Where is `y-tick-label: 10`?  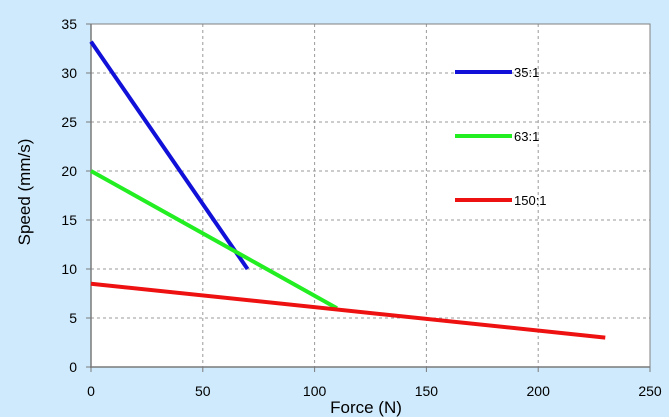
y-tick-label: 10 is located at coordinates (69, 269).